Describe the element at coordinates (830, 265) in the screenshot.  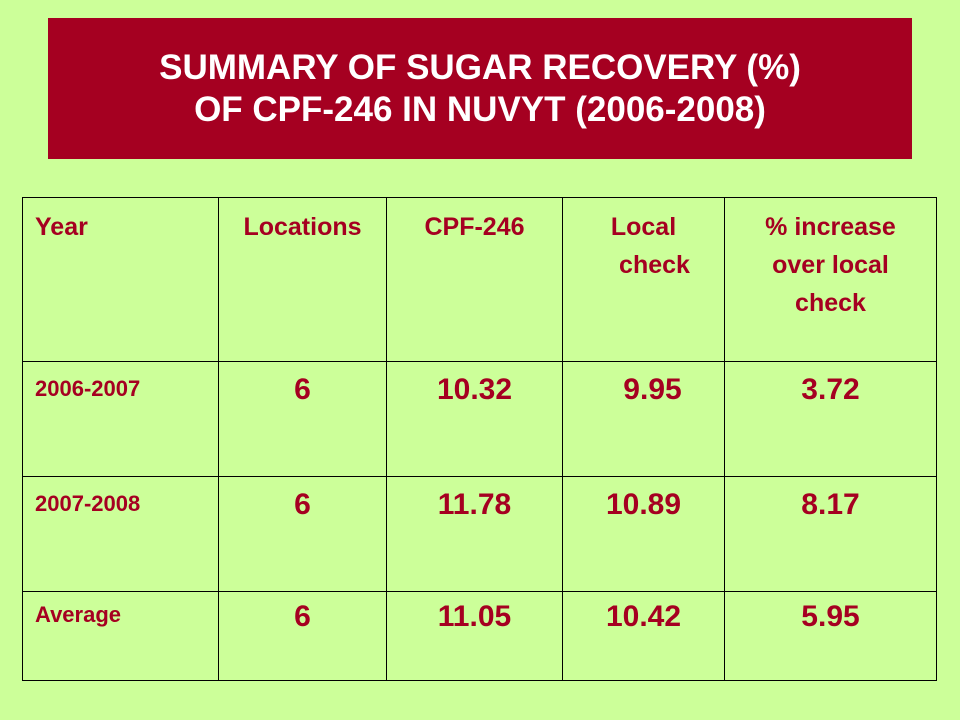
I see `header-increase-line-2: over local` at that location.